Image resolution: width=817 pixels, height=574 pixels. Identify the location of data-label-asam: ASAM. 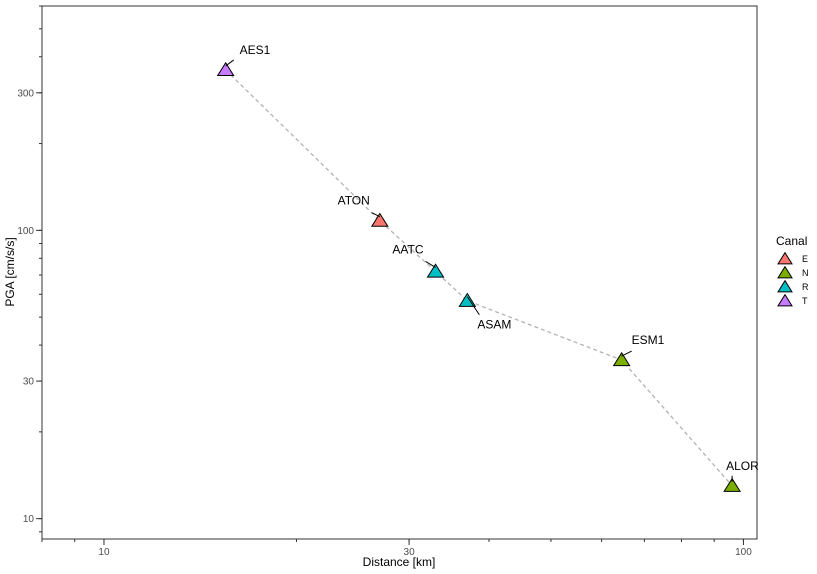
(494, 325).